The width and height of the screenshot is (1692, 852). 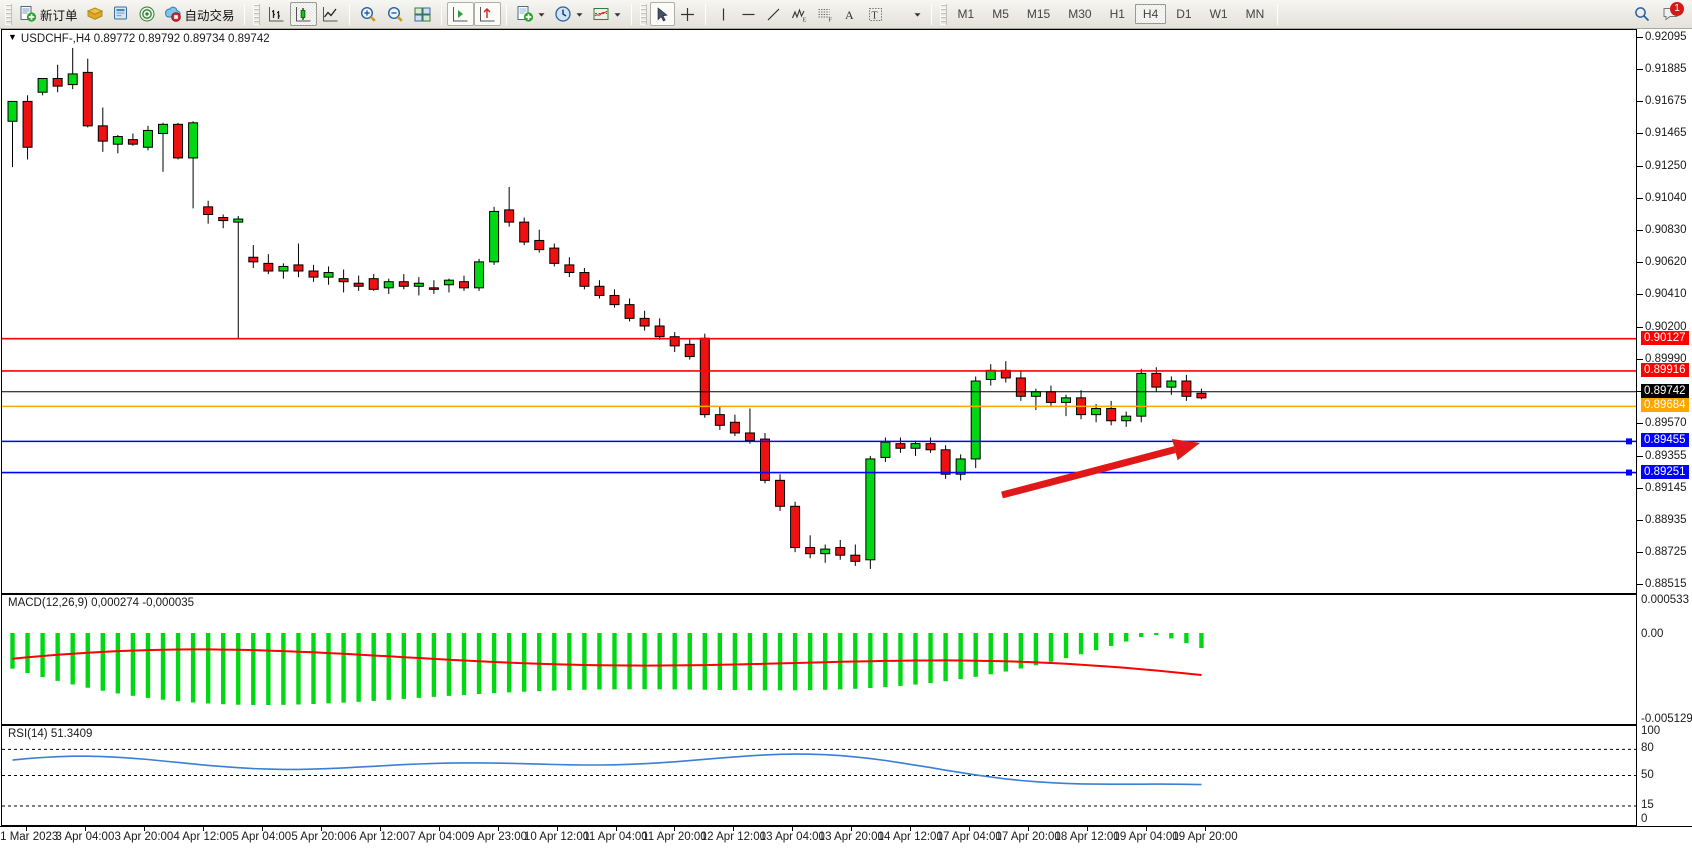 I want to click on auto-trading-button: 自动交易, so click(x=199, y=14).